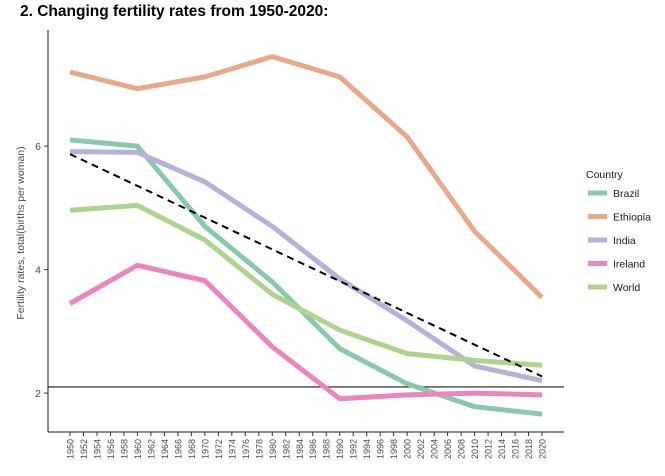 This screenshot has height=476, width=665. I want to click on legend-label: India, so click(624, 241).